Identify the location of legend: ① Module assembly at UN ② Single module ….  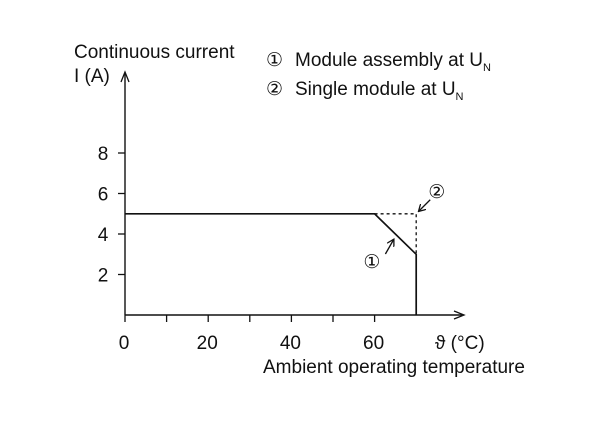
(378, 76).